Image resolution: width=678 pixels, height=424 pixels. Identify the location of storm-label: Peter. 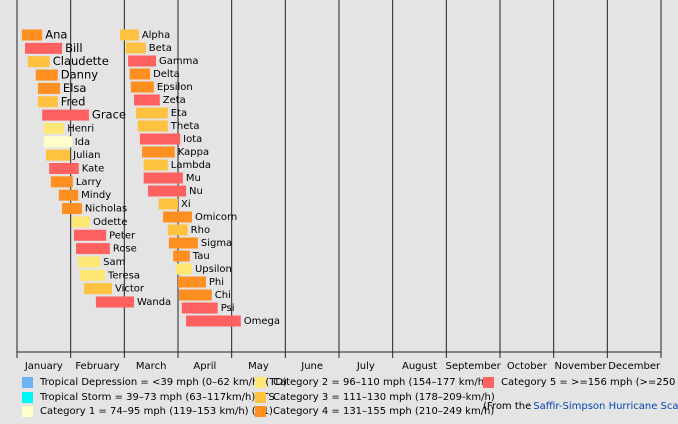
(122, 235).